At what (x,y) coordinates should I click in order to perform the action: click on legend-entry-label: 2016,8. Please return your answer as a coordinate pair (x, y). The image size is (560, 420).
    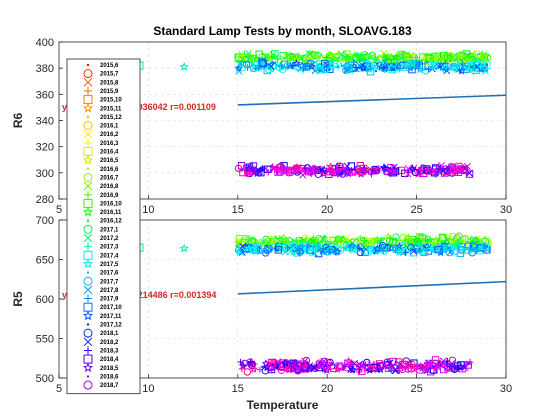
    Looking at the image, I should click on (109, 187).